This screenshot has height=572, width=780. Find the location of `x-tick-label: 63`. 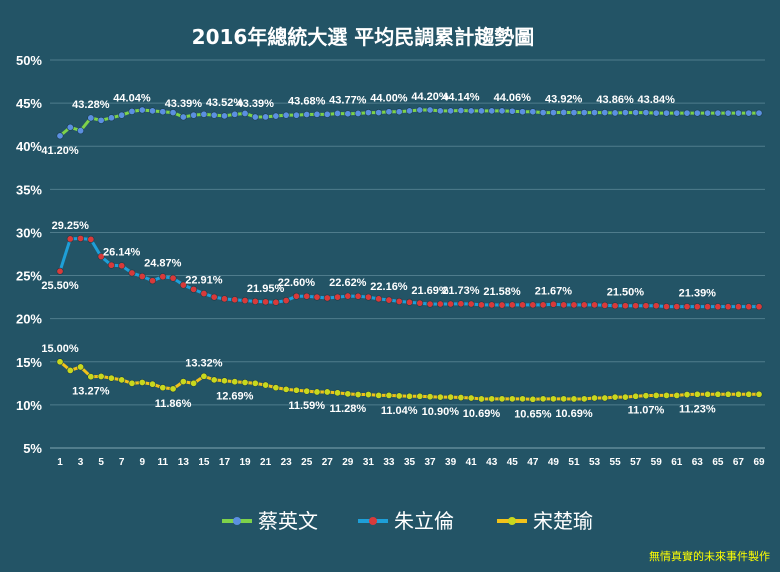

x-tick-label: 63 is located at coordinates (698, 462).